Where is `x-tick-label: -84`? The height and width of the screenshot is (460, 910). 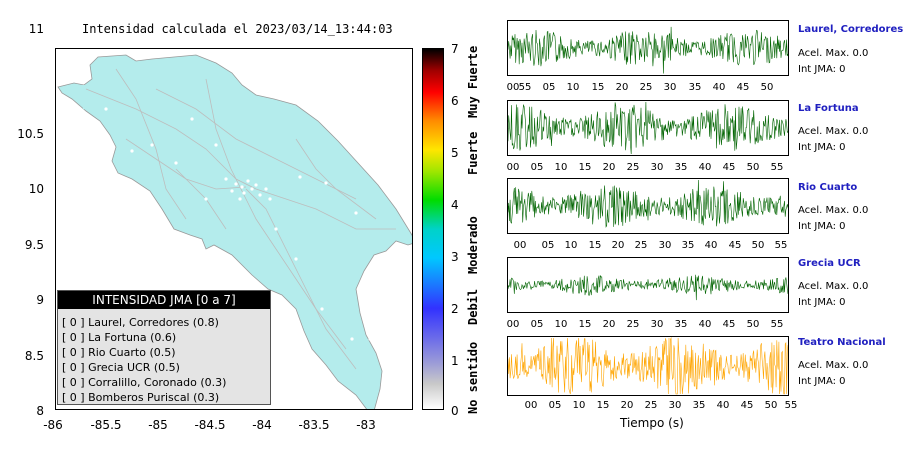 x-tick-label: -84 is located at coordinates (262, 425).